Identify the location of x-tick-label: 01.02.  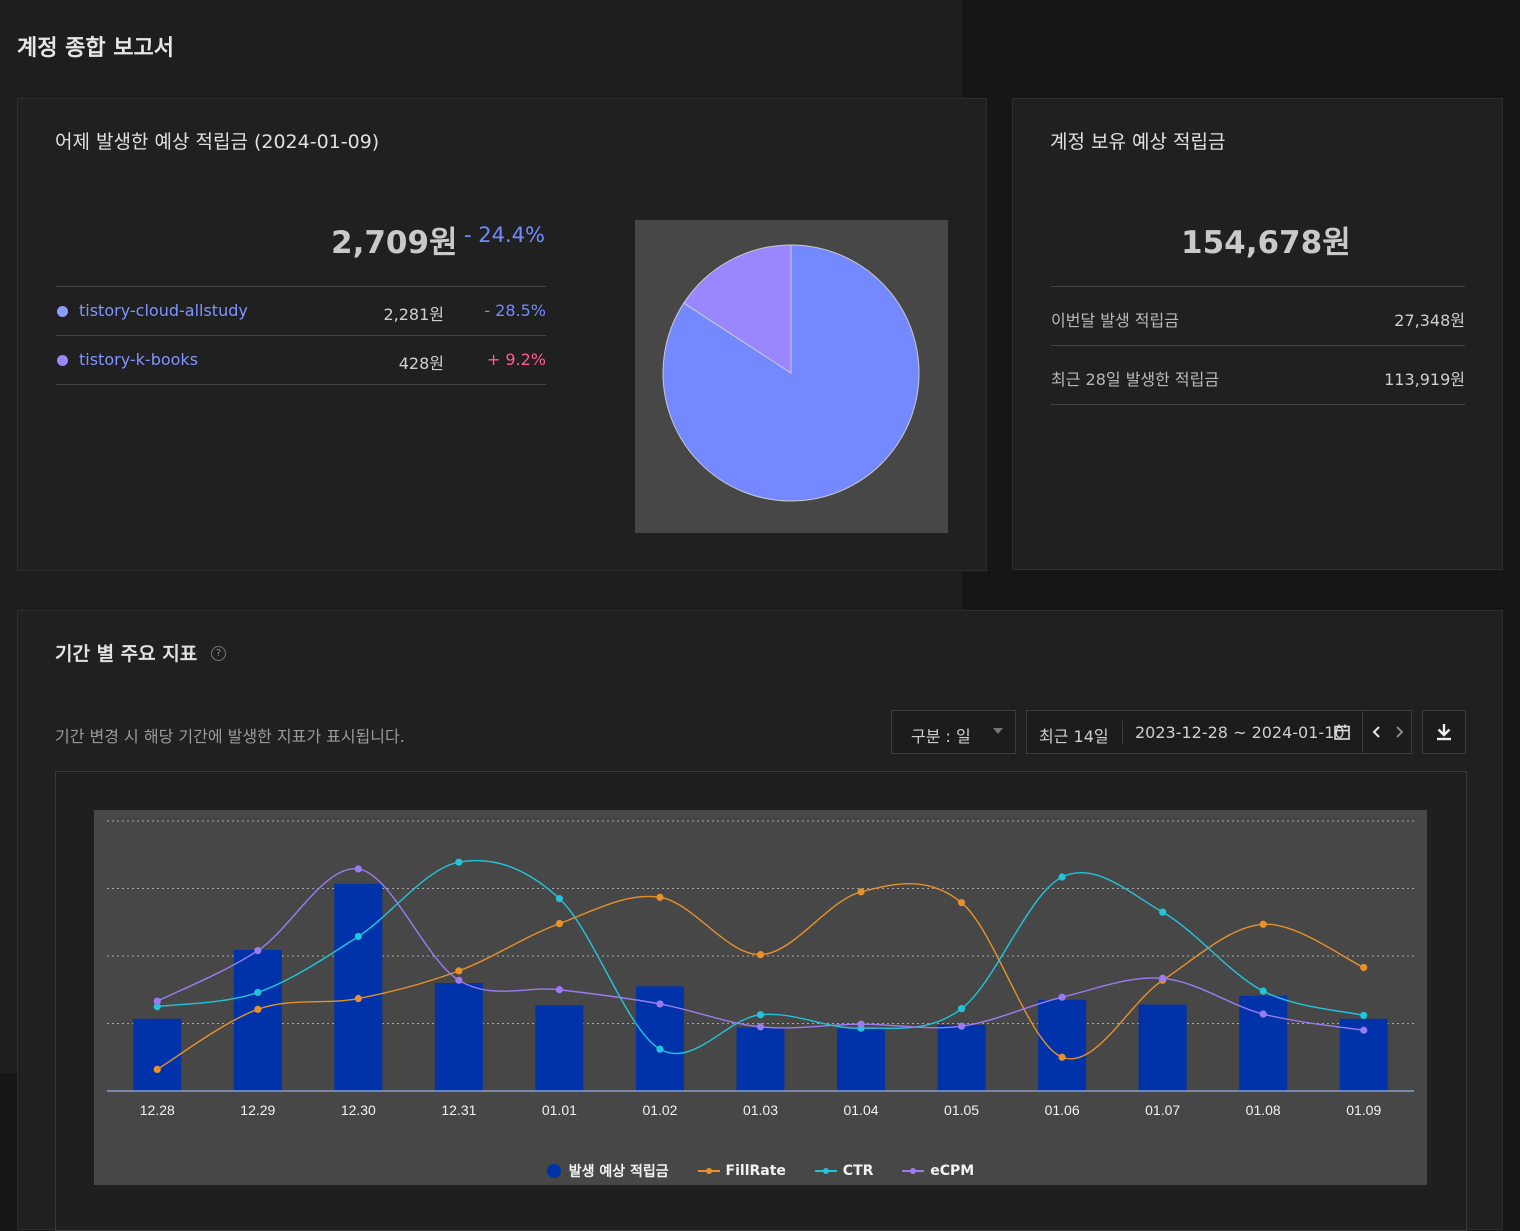
(659, 1110).